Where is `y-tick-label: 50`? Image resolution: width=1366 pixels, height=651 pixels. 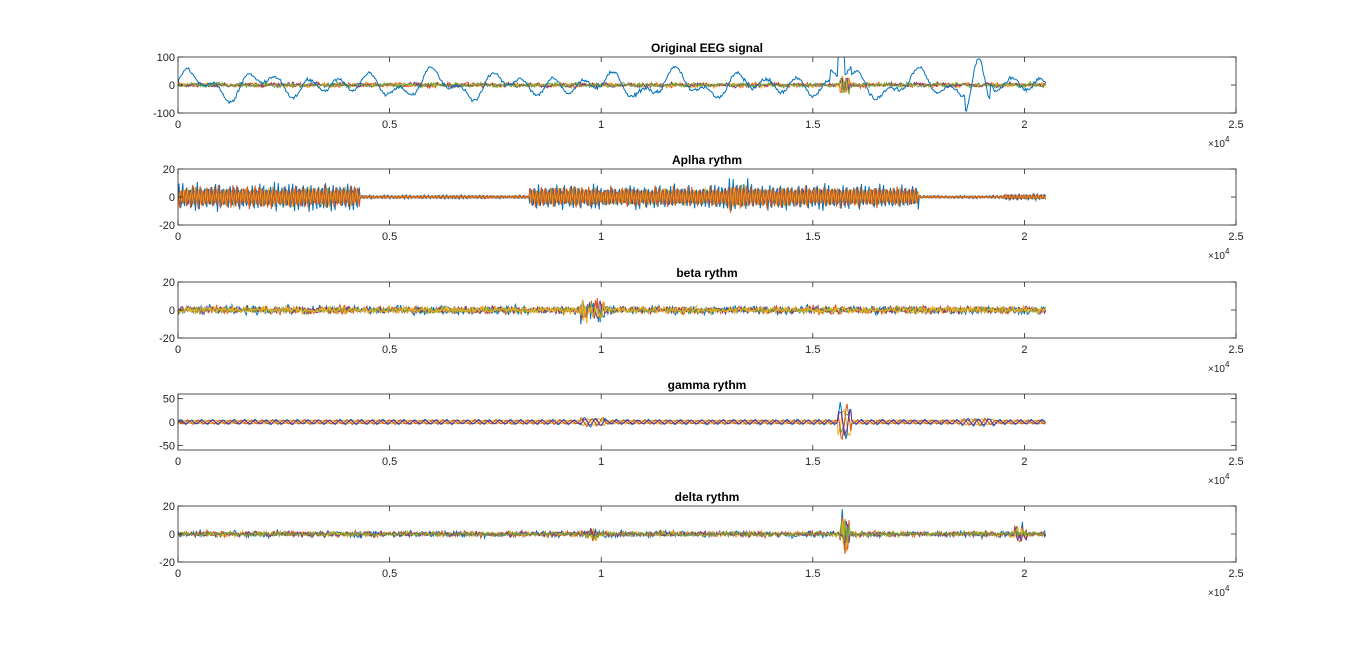
y-tick-label: 50 is located at coordinates (169, 400).